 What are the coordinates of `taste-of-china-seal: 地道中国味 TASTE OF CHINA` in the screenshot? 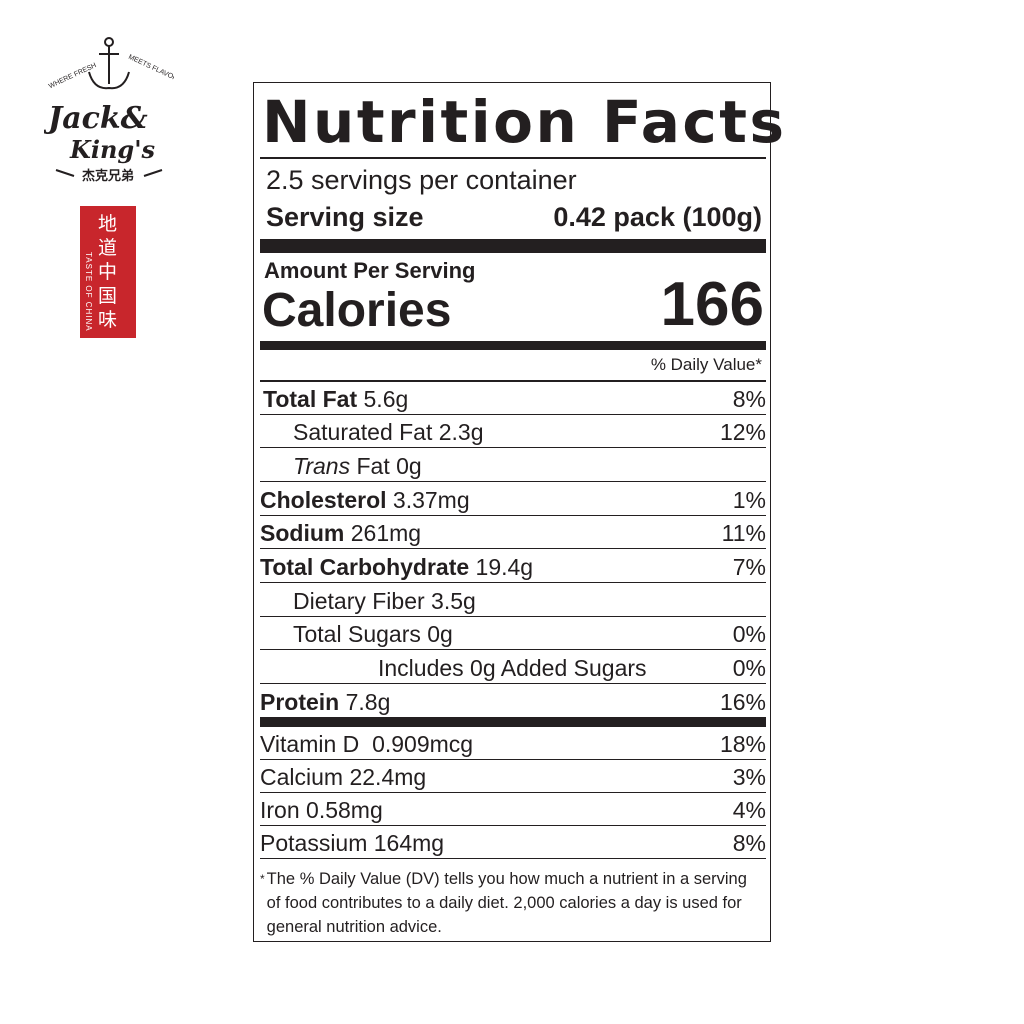 It's located at (108, 272).